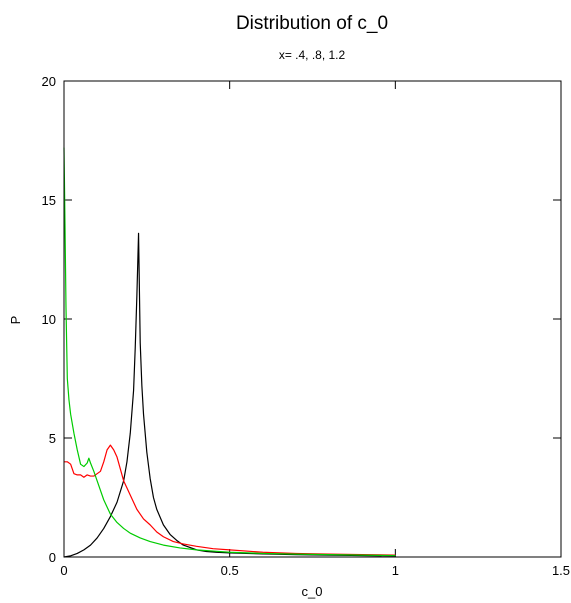  Describe the element at coordinates (312, 23) in the screenshot. I see `chart-title: Distribution of c_0` at that location.